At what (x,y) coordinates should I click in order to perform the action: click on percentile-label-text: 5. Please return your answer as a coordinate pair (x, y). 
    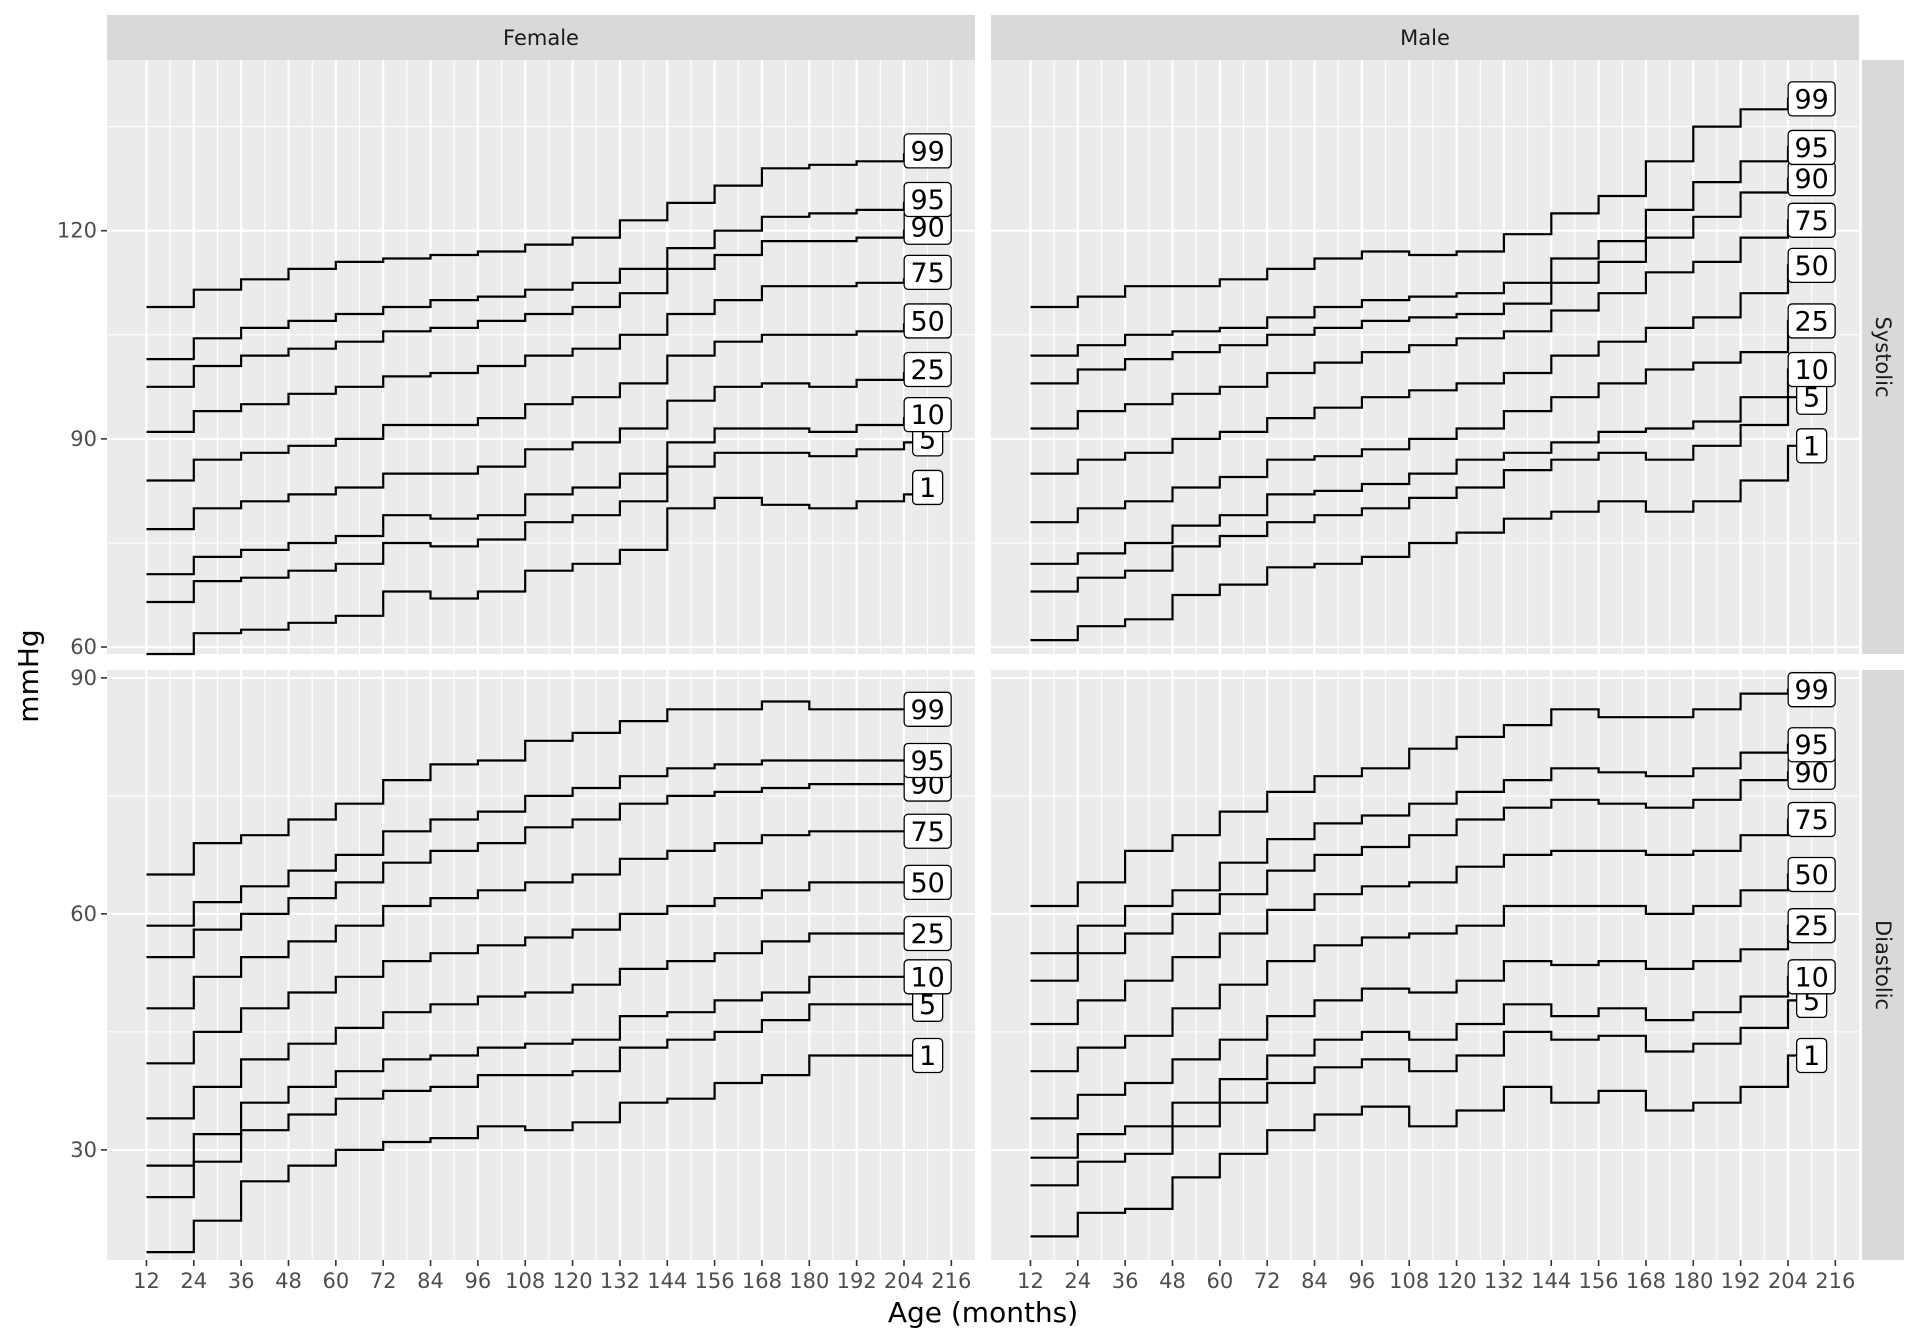
    Looking at the image, I should click on (1811, 398).